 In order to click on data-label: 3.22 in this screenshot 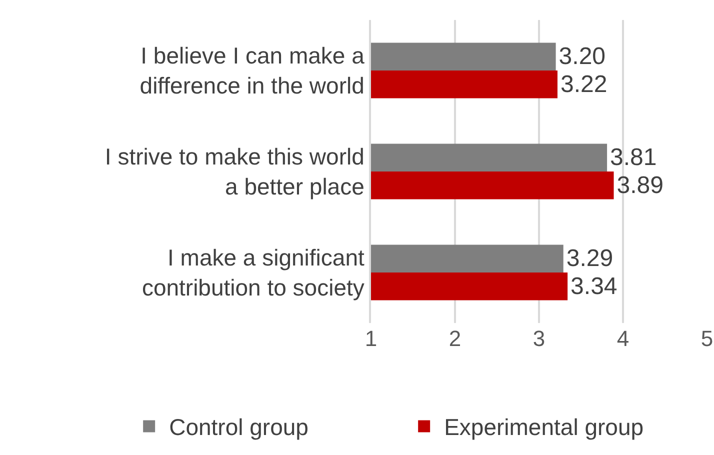, I will do `click(584, 84)`.